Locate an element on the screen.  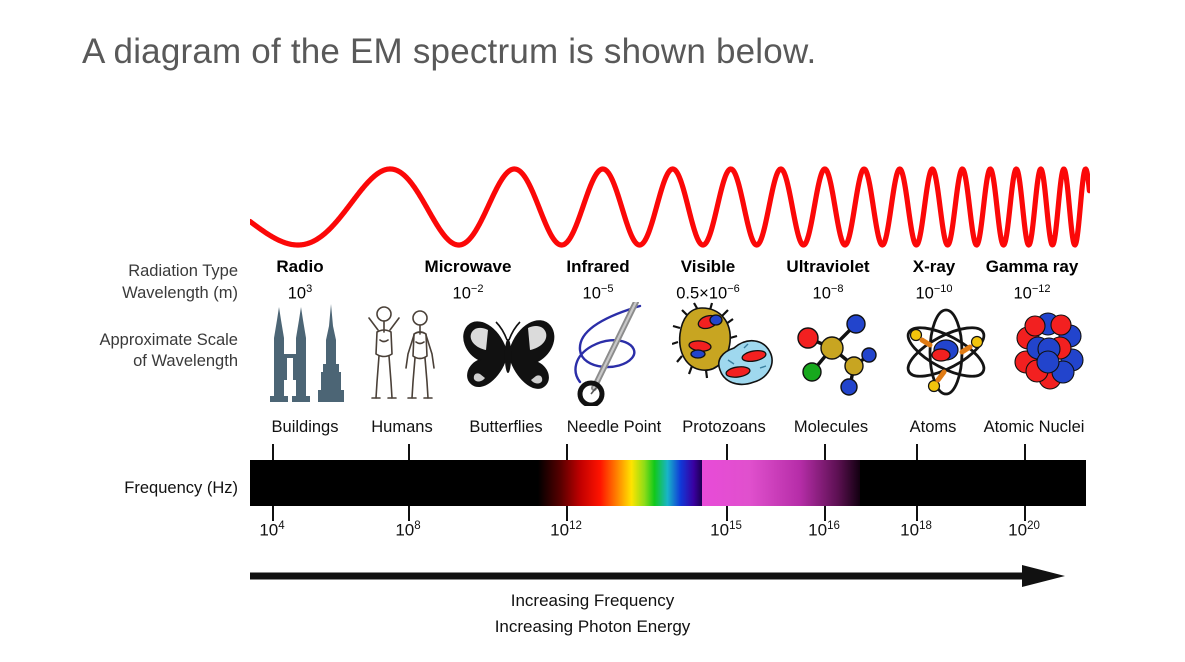
frequency-tick-label: 1015 is located at coordinates (726, 530).